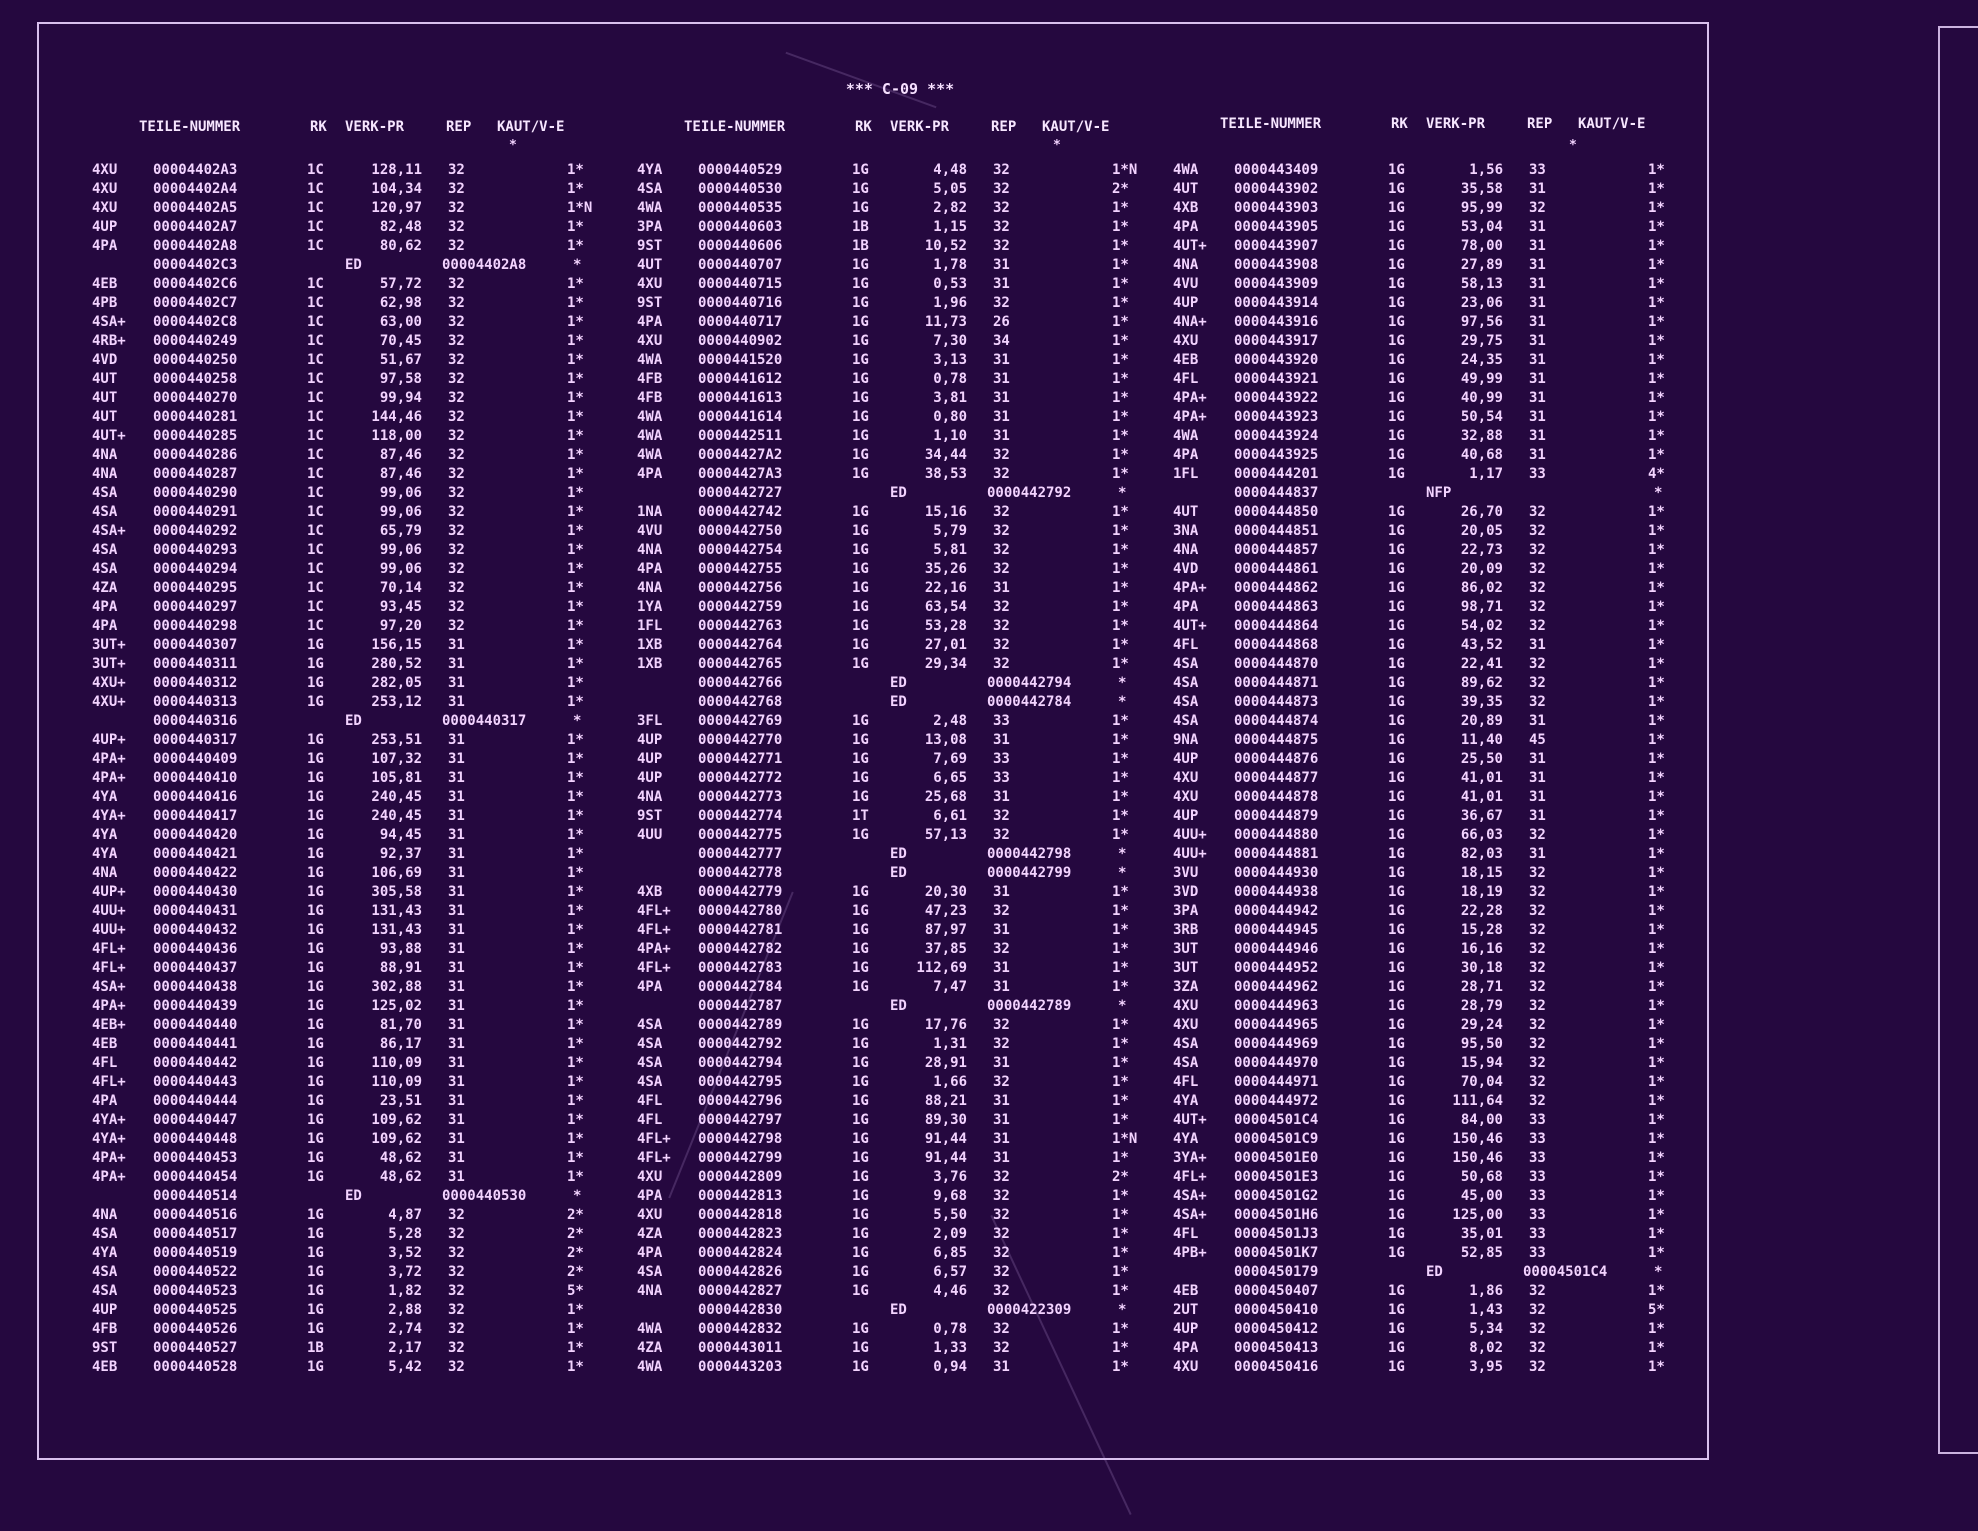 The image size is (1978, 1531). Describe the element at coordinates (1029, 1006) in the screenshot. I see `replacement-part-number: 0000442789` at that location.